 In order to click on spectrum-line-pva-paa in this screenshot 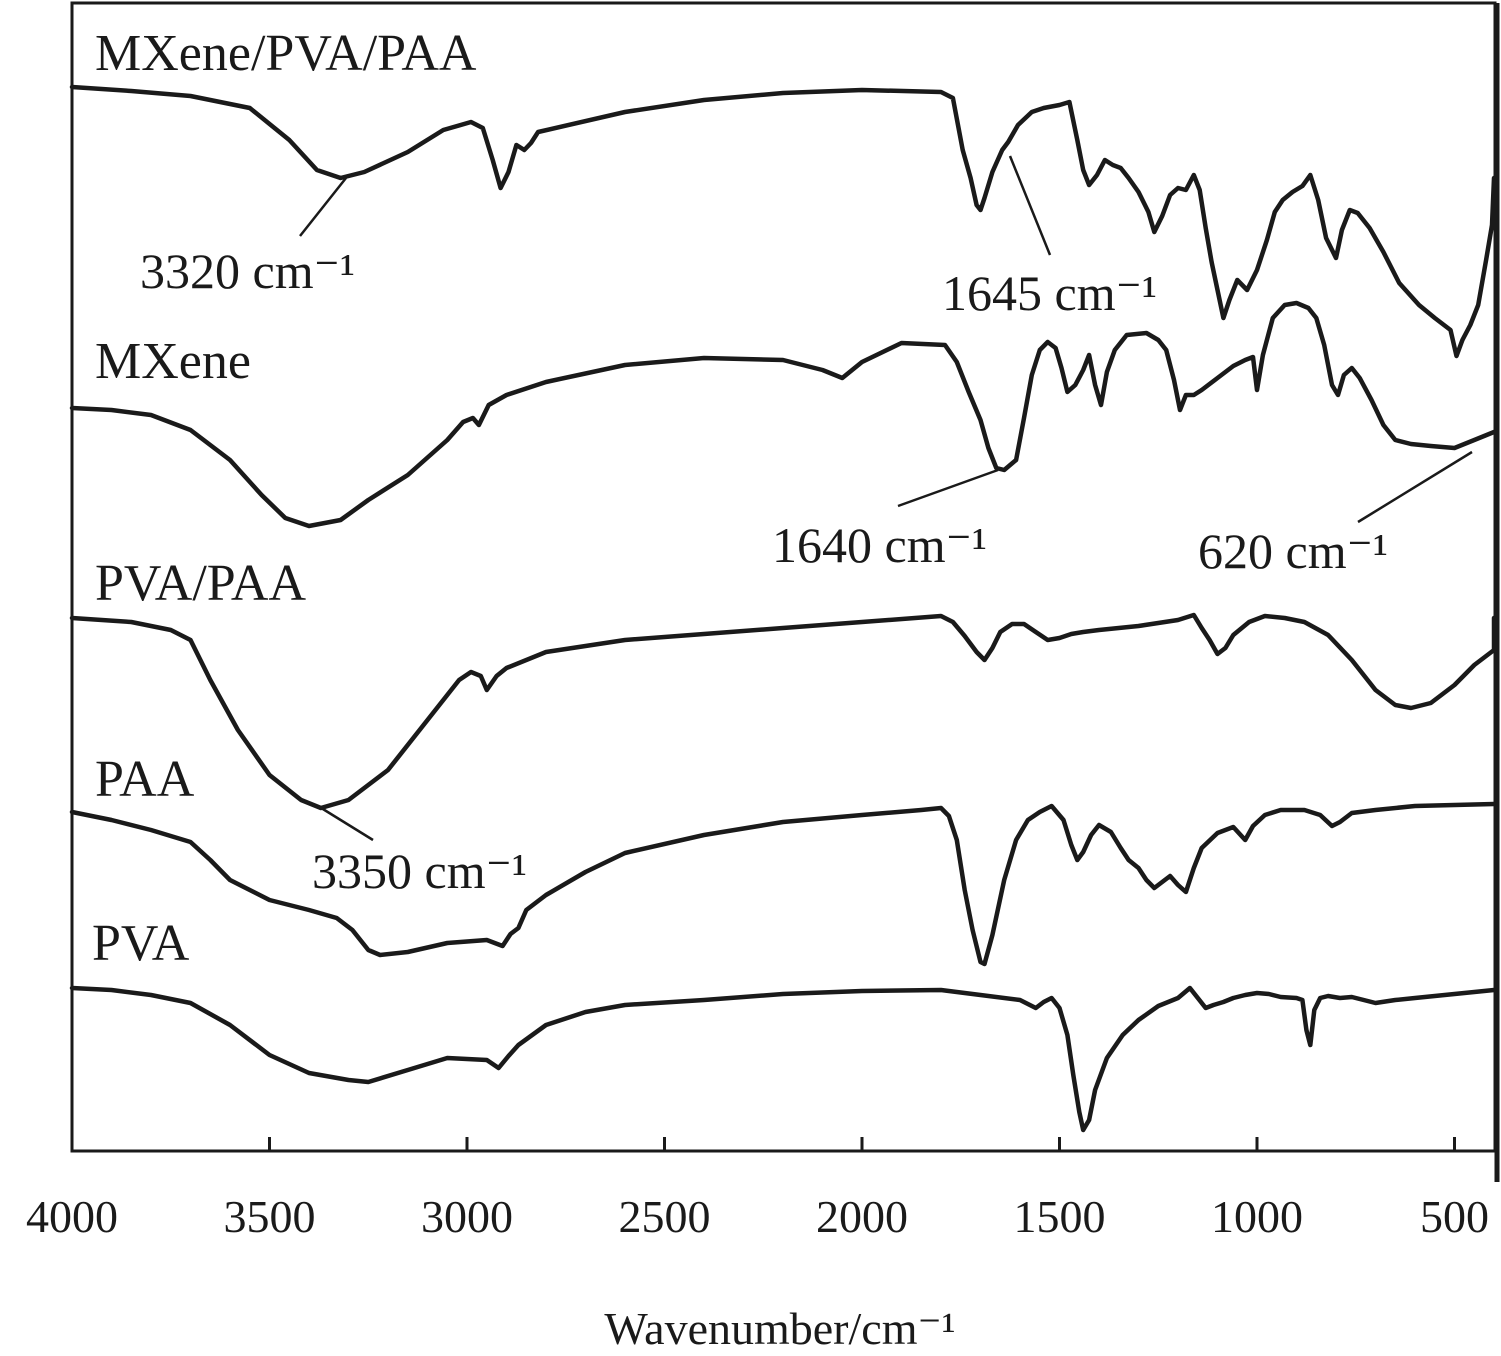, I will do `click(783, 711)`.